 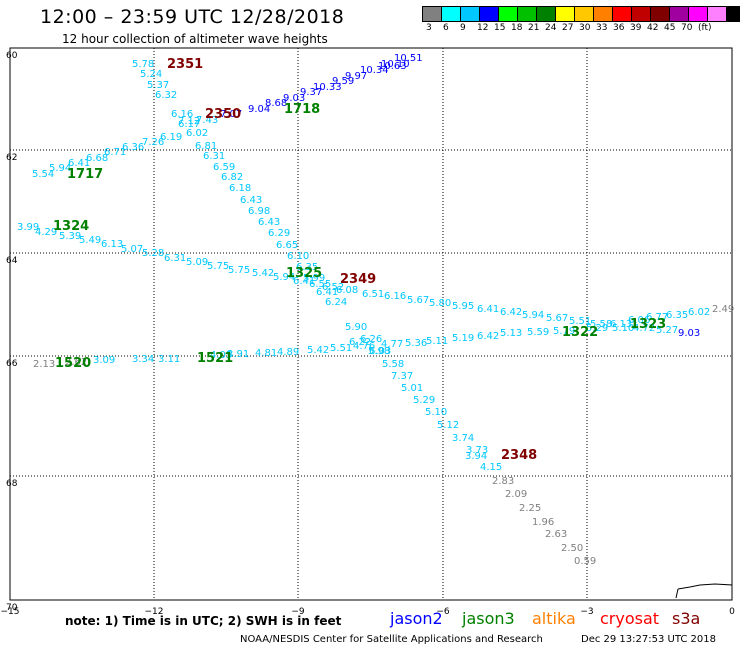 What do you see at coordinates (302, 109) in the screenshot?
I see `pass-time-label: 1718` at bounding box center [302, 109].